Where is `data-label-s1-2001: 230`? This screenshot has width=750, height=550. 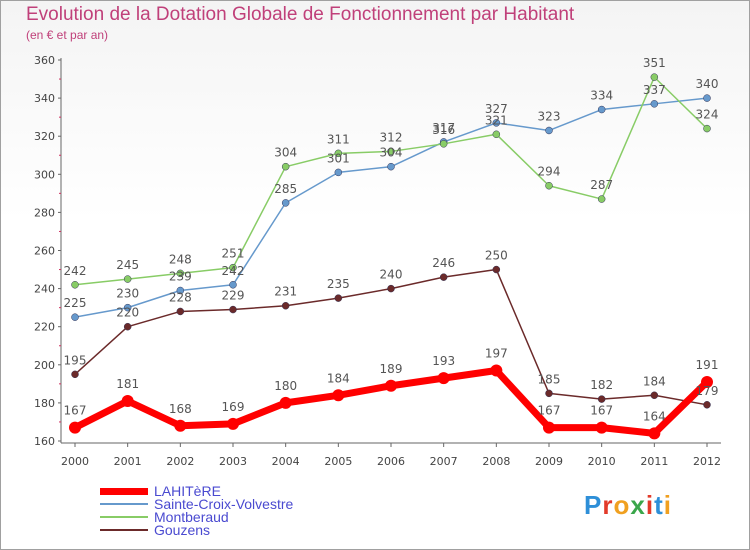 data-label-s1-2001: 230 is located at coordinates (127, 294).